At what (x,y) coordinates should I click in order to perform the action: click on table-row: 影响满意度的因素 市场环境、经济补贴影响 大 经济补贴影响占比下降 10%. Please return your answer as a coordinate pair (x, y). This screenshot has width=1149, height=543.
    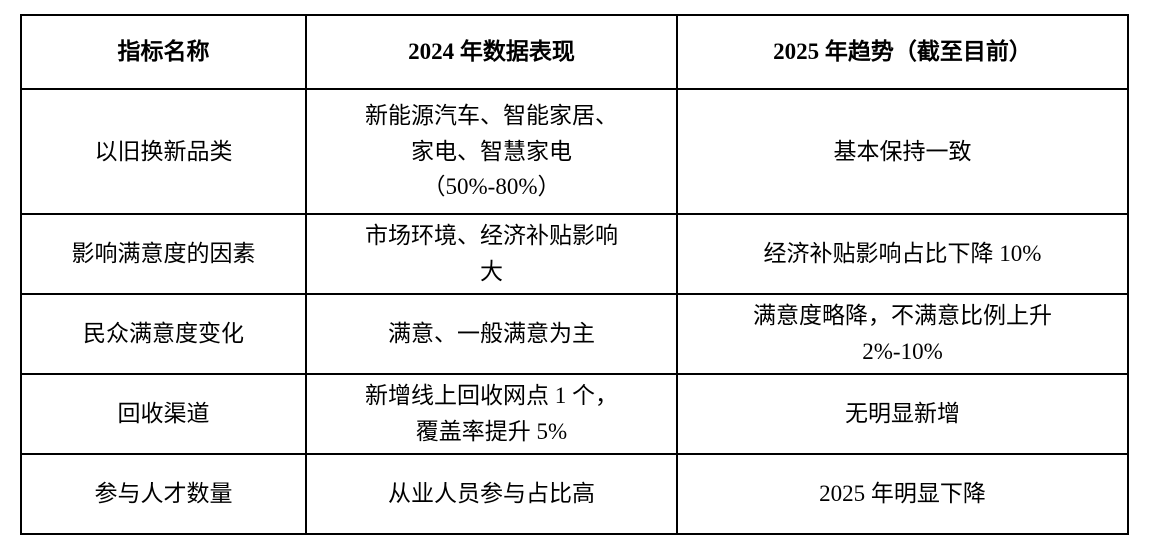
    Looking at the image, I should click on (574, 254).